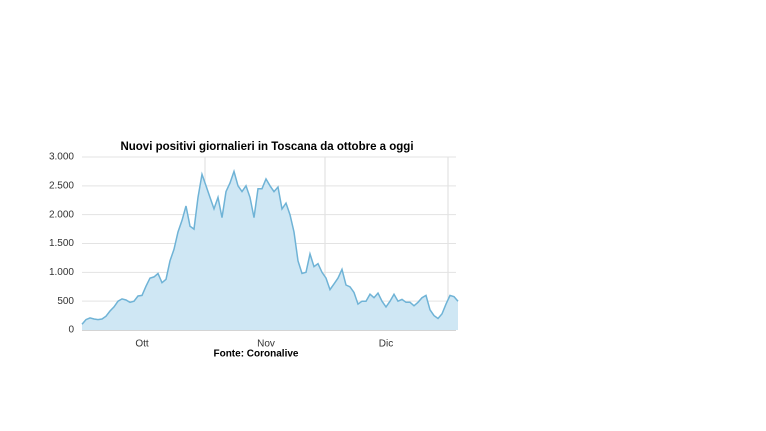  What do you see at coordinates (65, 301) in the screenshot?
I see `y-tick-label: 500` at bounding box center [65, 301].